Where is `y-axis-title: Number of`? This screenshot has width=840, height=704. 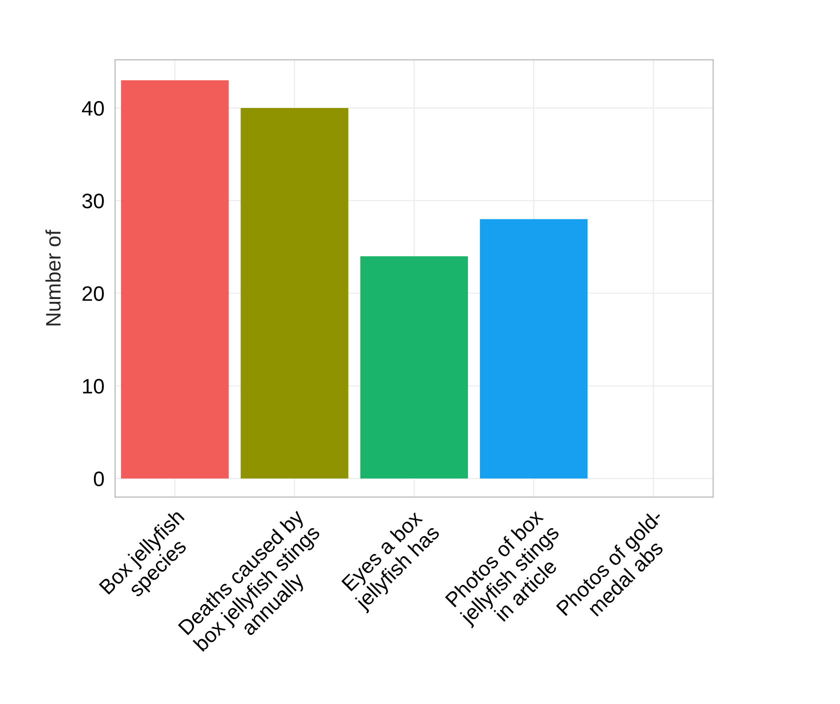
y-axis-title: Number of is located at coordinates (53, 278).